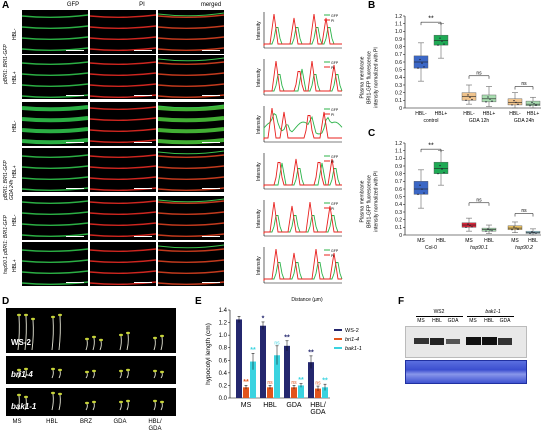 The image size is (550, 435). What do you see at coordinates (155, 425) in the screenshot?
I see `treatment-label-hbl-gda: HBL/ GDA` at bounding box center [155, 425].